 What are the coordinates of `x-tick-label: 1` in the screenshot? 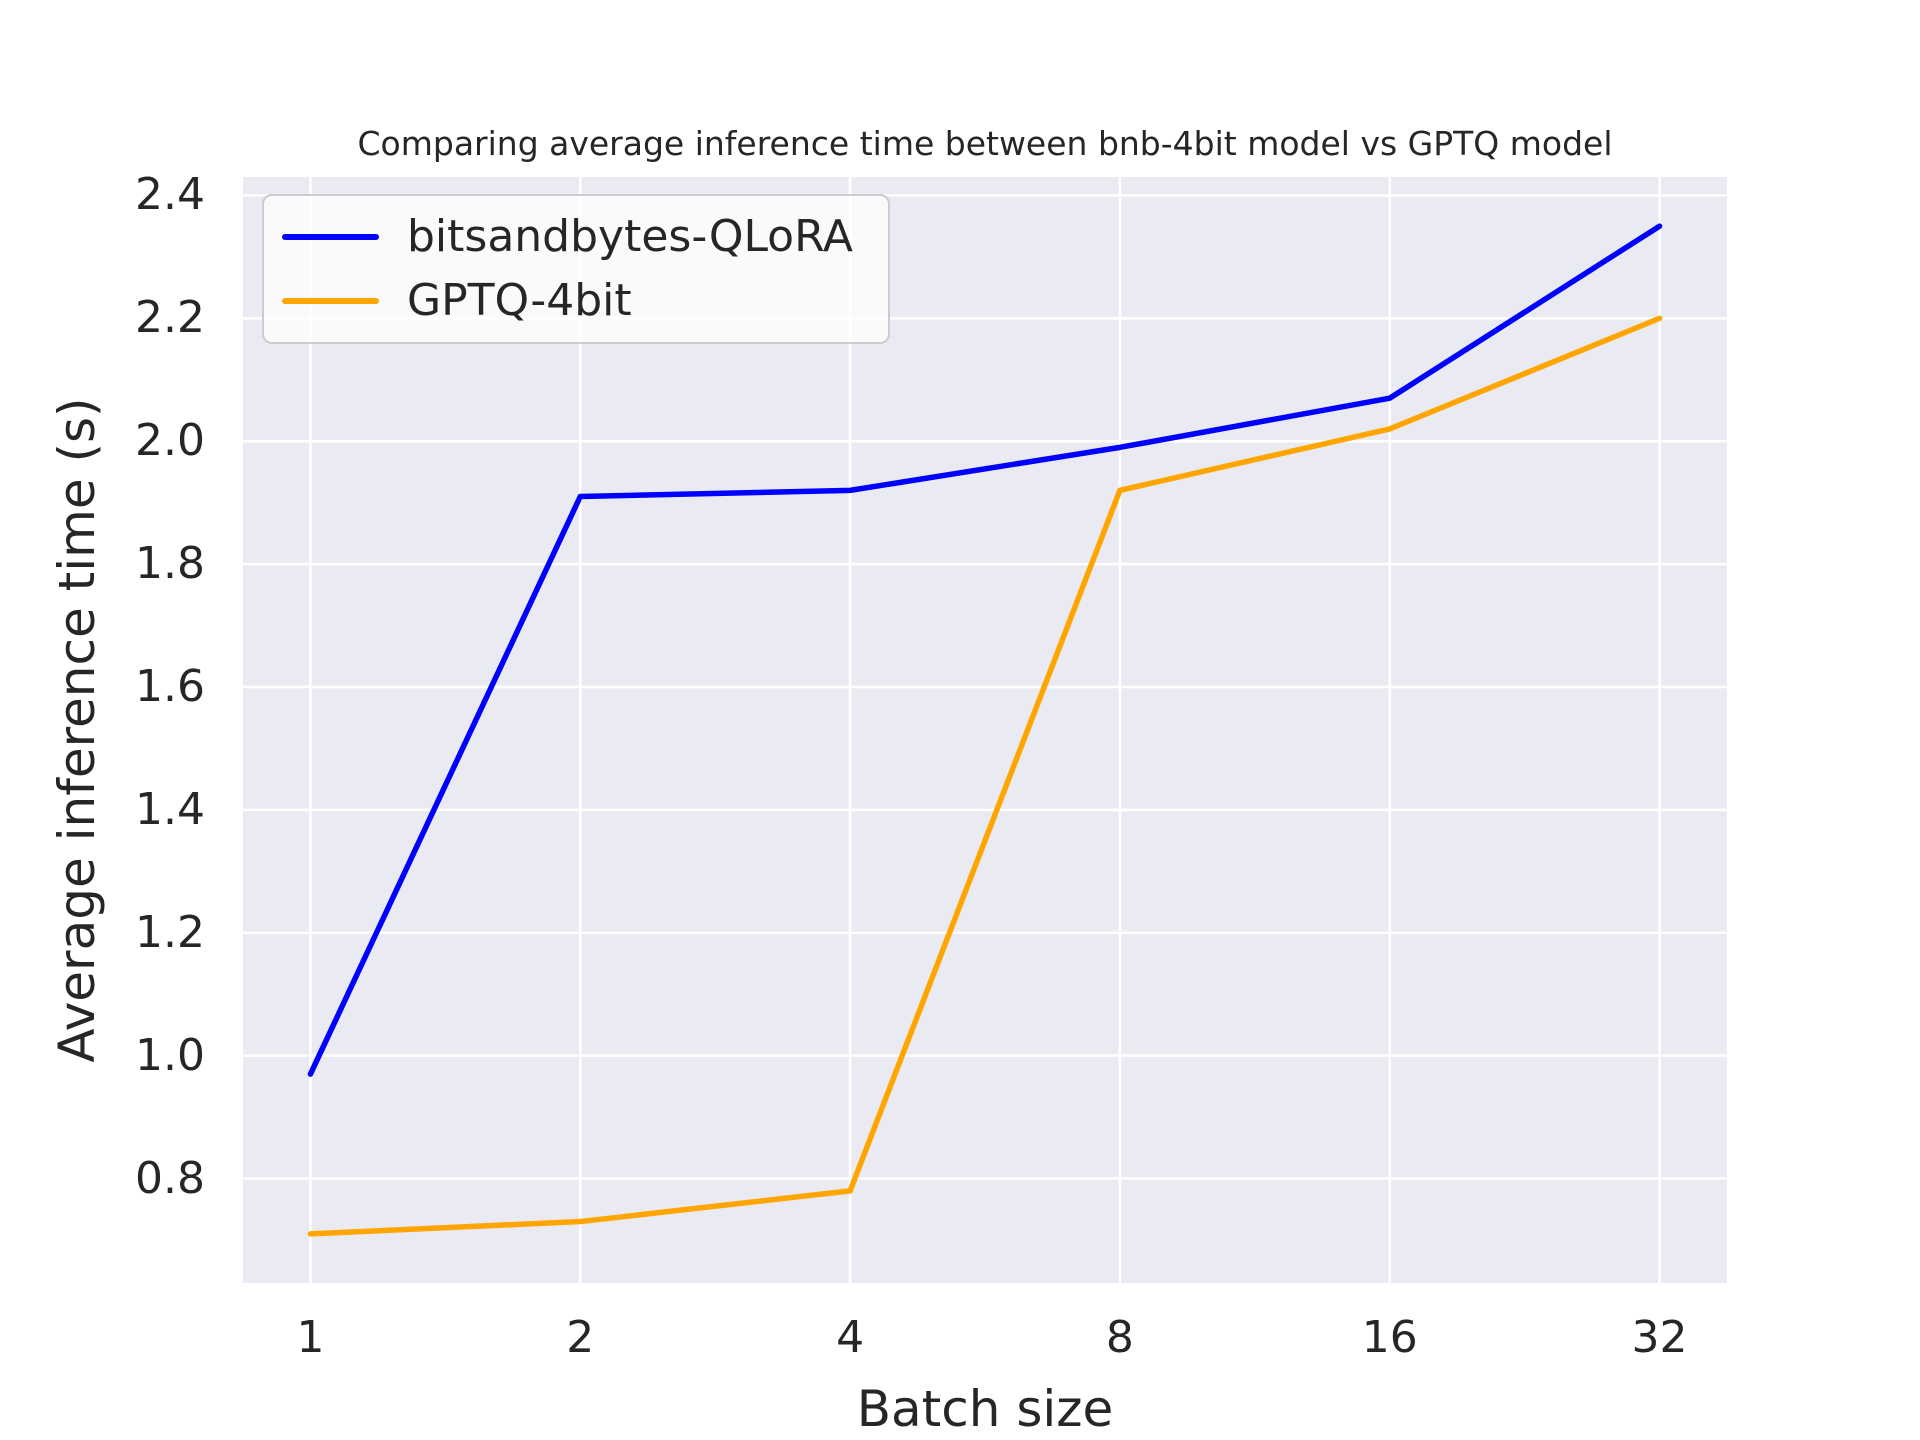 It's located at (310, 1337).